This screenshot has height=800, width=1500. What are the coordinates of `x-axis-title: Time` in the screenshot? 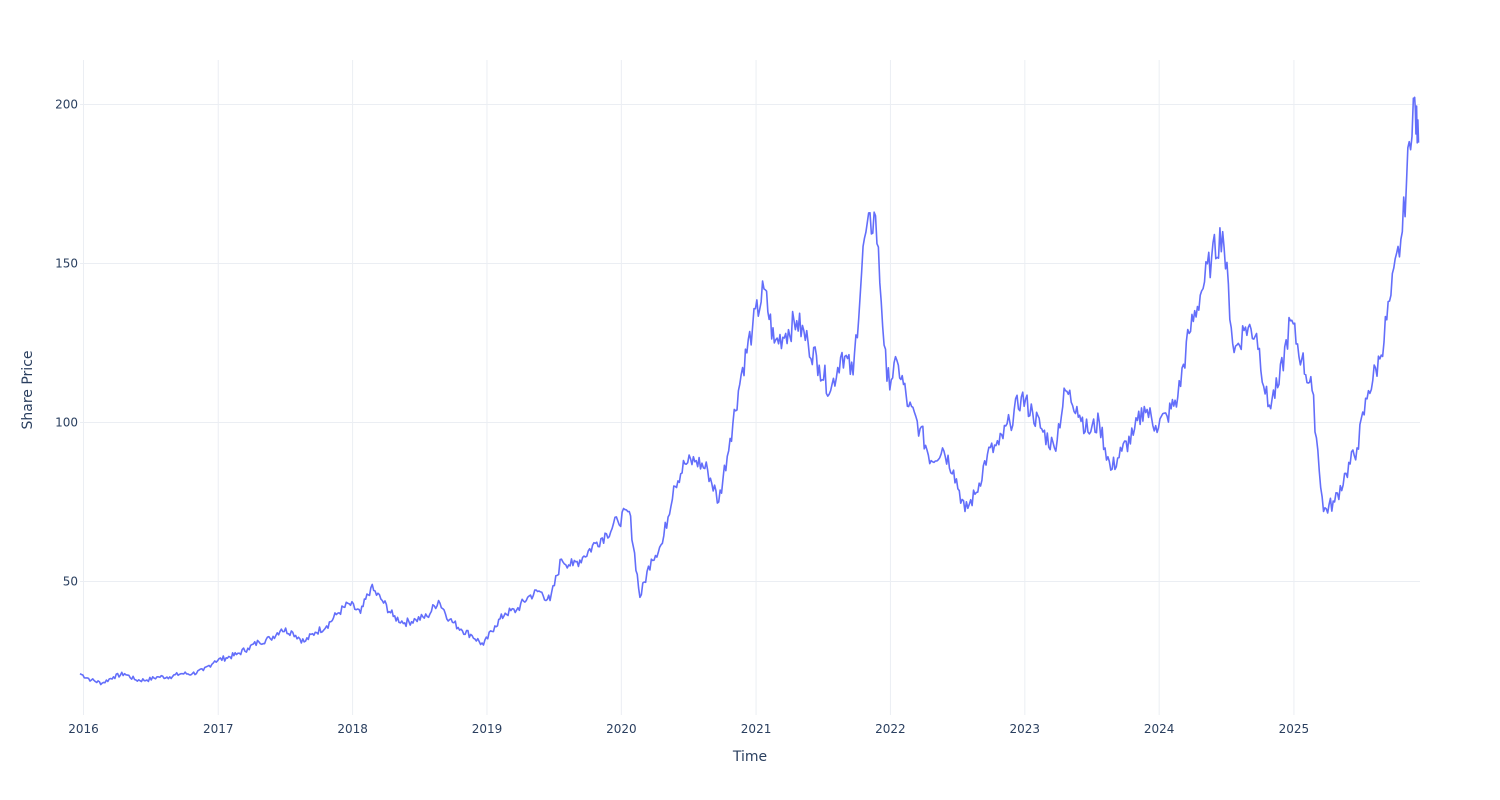 It's located at (749, 757).